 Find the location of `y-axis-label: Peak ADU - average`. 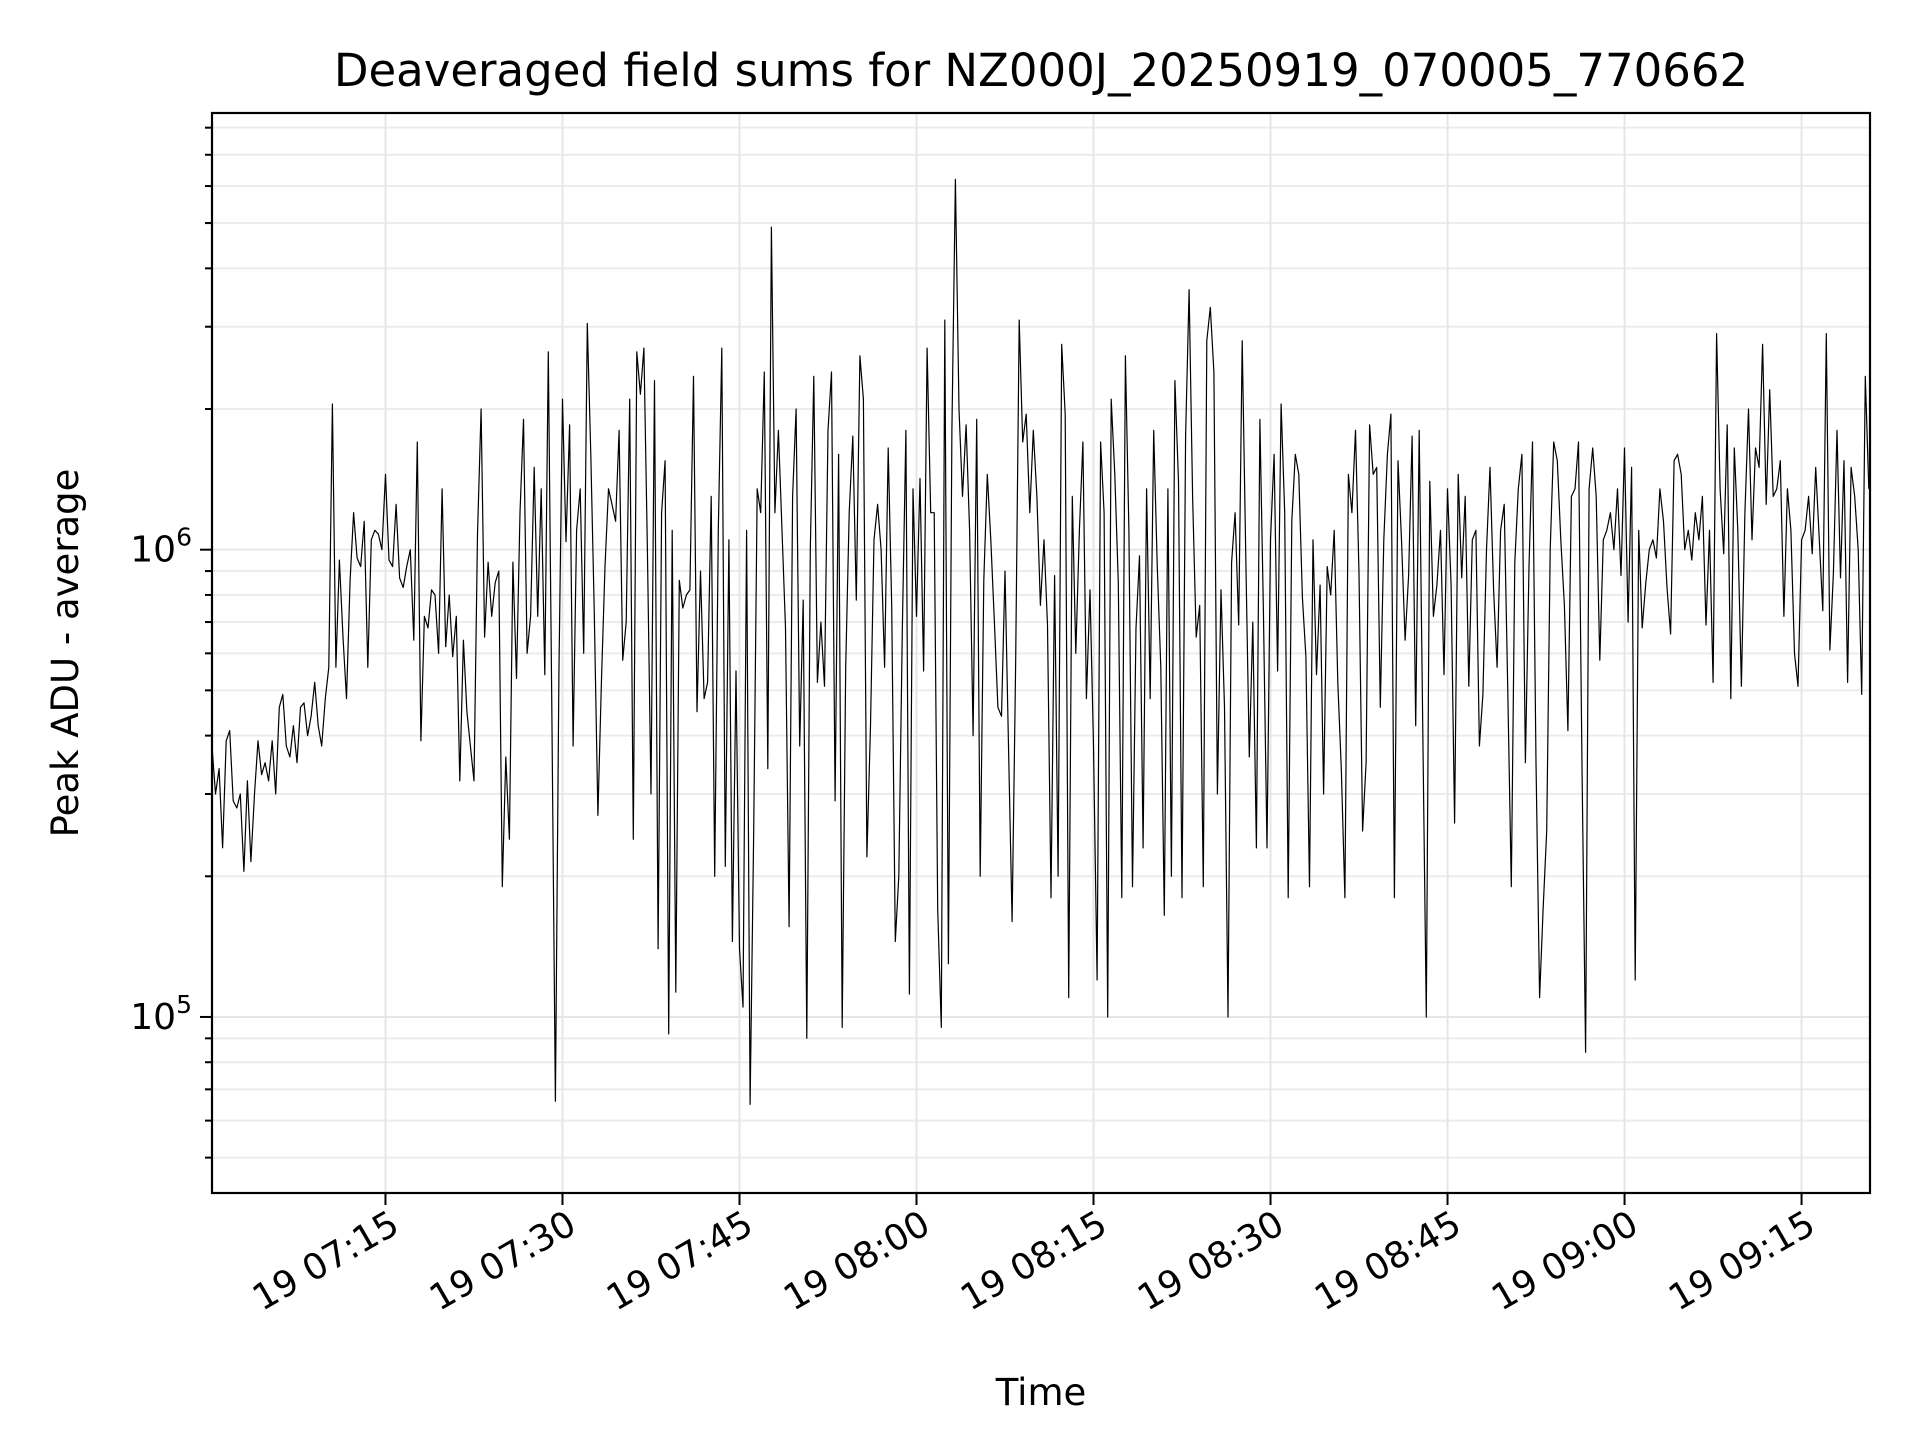

y-axis-label: Peak ADU - average is located at coordinates (65, 653).